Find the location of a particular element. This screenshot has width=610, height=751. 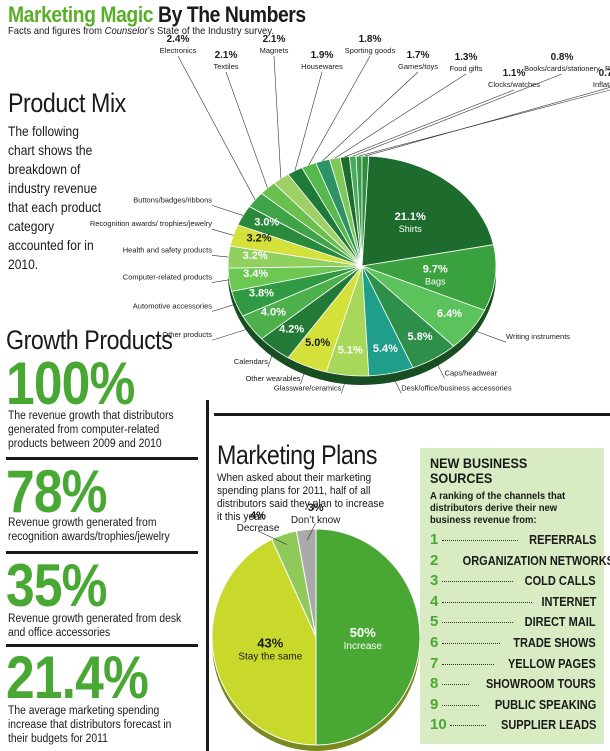

ranking-item: 9 PUBLIC SPEAKING is located at coordinates (513, 706).